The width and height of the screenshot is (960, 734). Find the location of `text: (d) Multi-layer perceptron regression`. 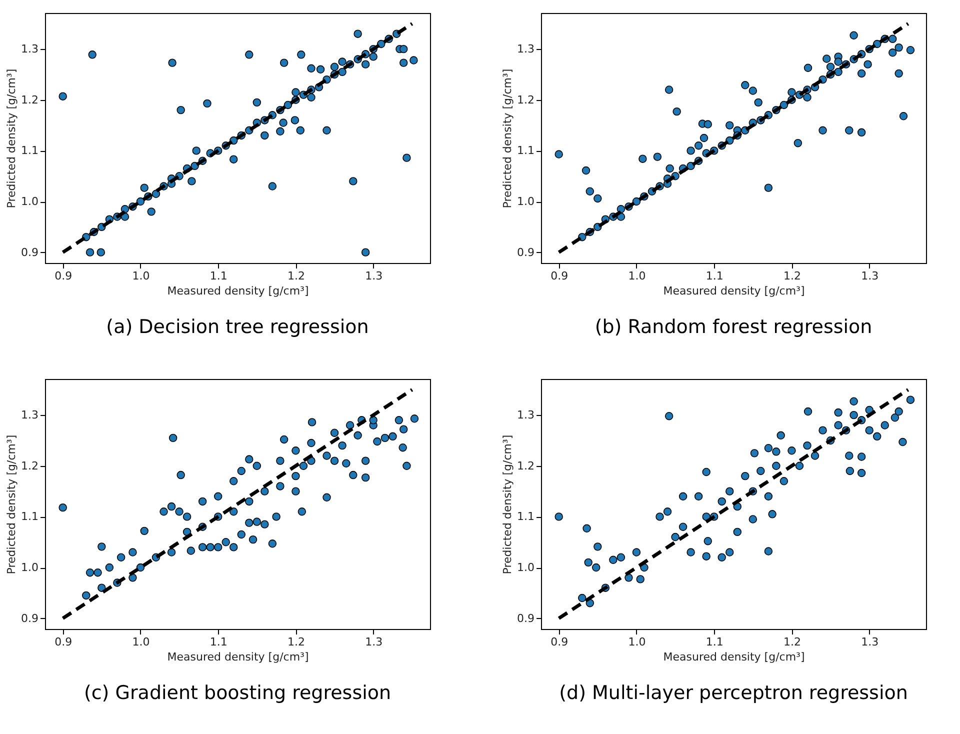

text: (d) Multi-layer perceptron regression is located at coordinates (733, 693).